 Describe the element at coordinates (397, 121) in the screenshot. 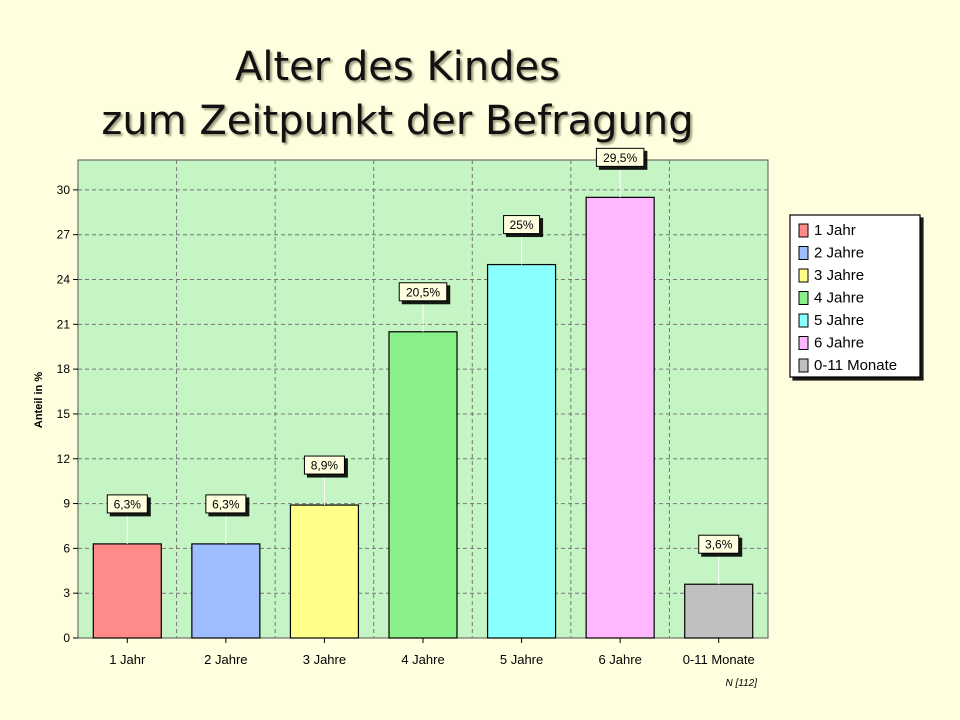

I see `chart-title-line2: zum Zeitpunkt der Befragung` at that location.